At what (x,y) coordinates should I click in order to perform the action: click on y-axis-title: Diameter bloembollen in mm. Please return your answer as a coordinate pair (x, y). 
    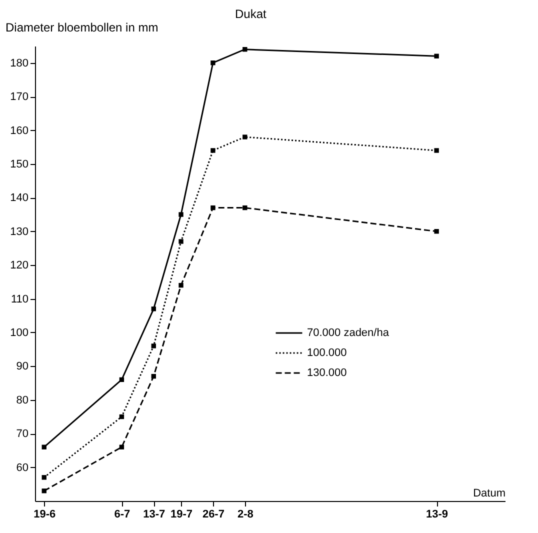
    Looking at the image, I should click on (82, 27).